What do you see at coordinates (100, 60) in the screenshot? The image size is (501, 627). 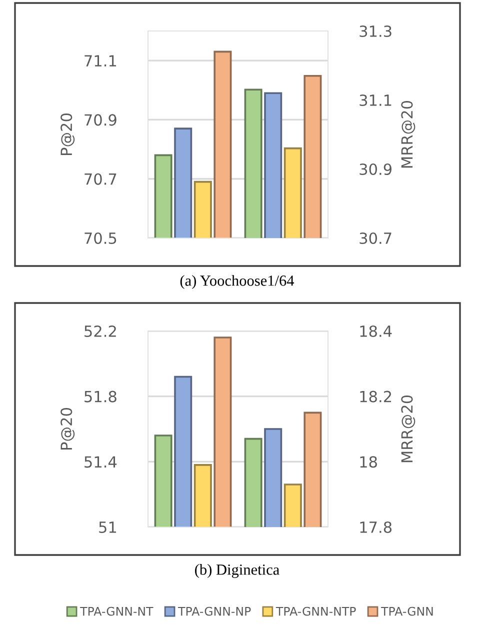 I see `y-tick-label: 71.1` at bounding box center [100, 60].